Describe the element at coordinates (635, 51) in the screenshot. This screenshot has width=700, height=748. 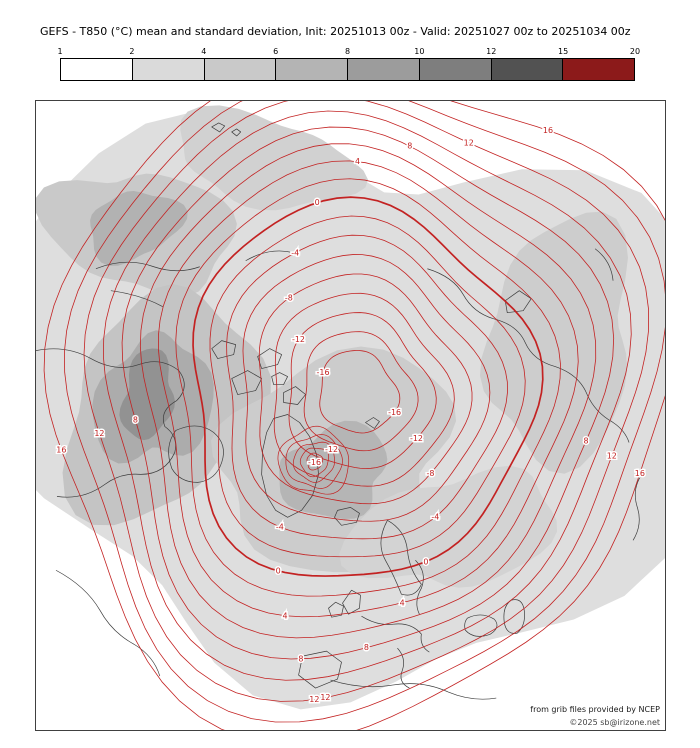
I see `colorbar-tick: 20` at that location.